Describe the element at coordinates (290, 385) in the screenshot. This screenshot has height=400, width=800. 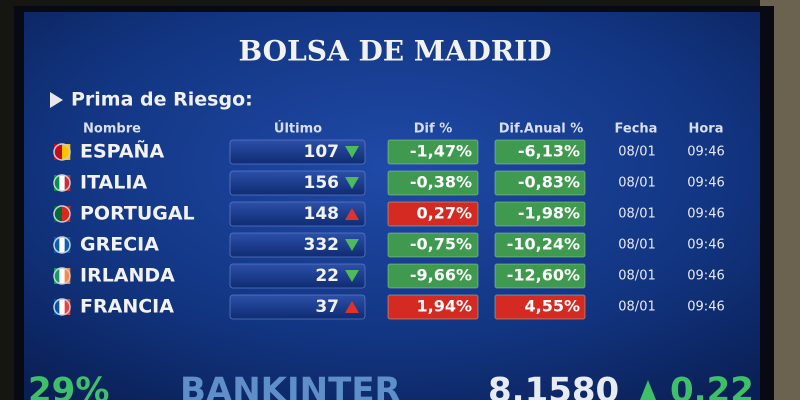
I see `ticker-item: BANKINTER` at that location.